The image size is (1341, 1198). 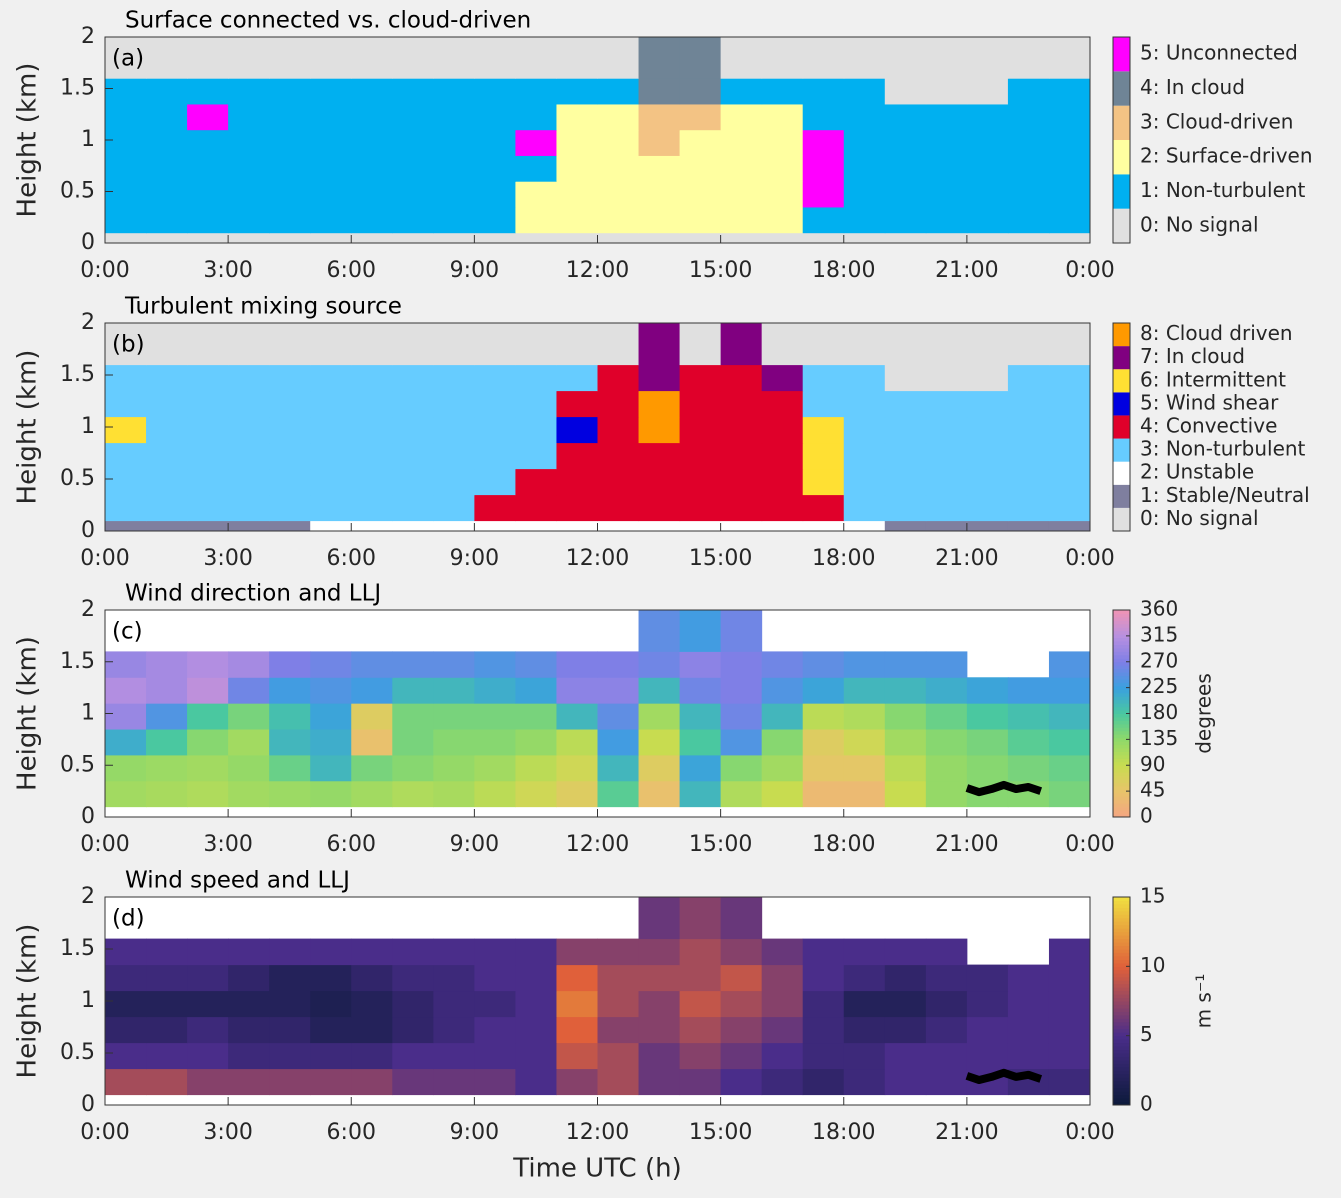 I want to click on colorbar-tick-label: 315, so click(x=1159, y=634).